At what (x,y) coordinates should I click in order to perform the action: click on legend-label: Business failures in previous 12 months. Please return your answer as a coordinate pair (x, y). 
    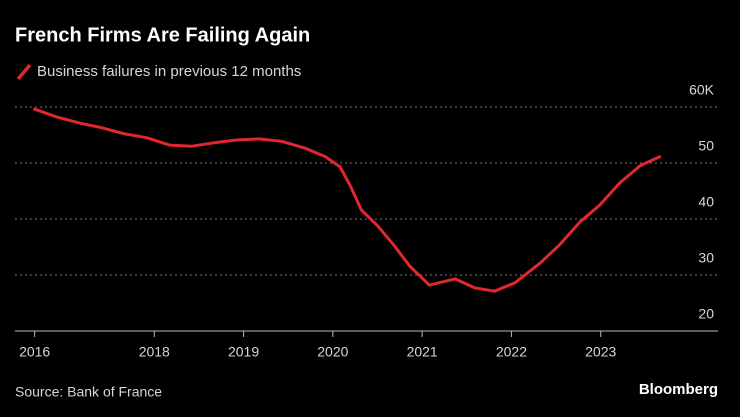
    Looking at the image, I should click on (169, 71).